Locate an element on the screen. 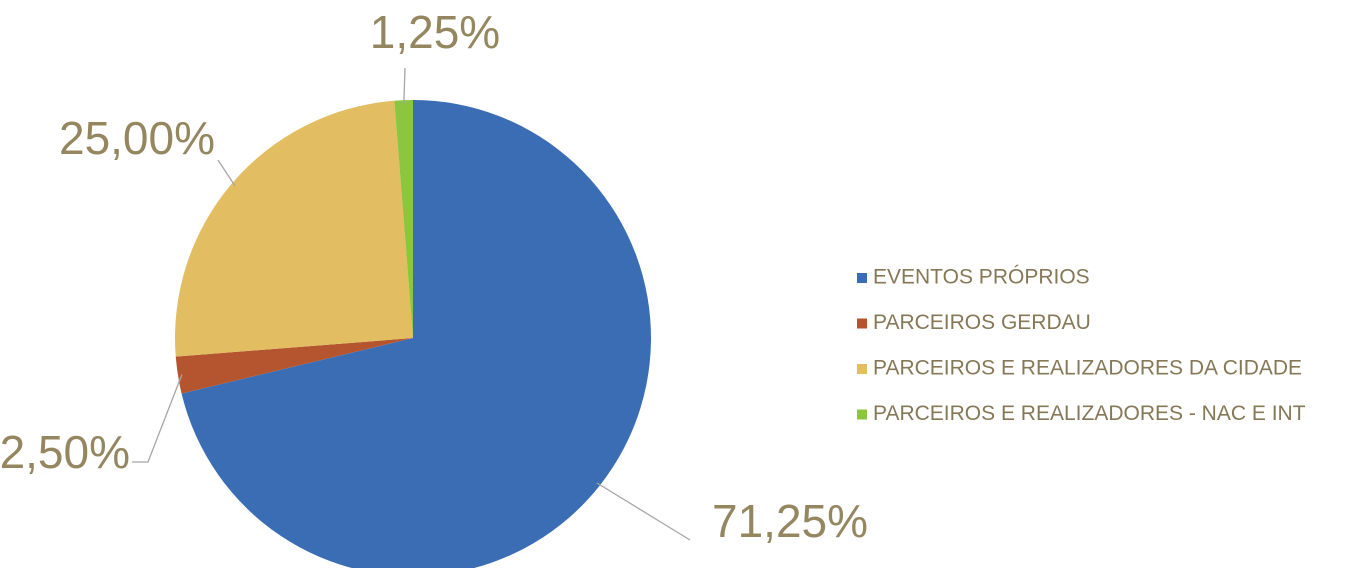  data-label: 25,00% is located at coordinates (137, 138).